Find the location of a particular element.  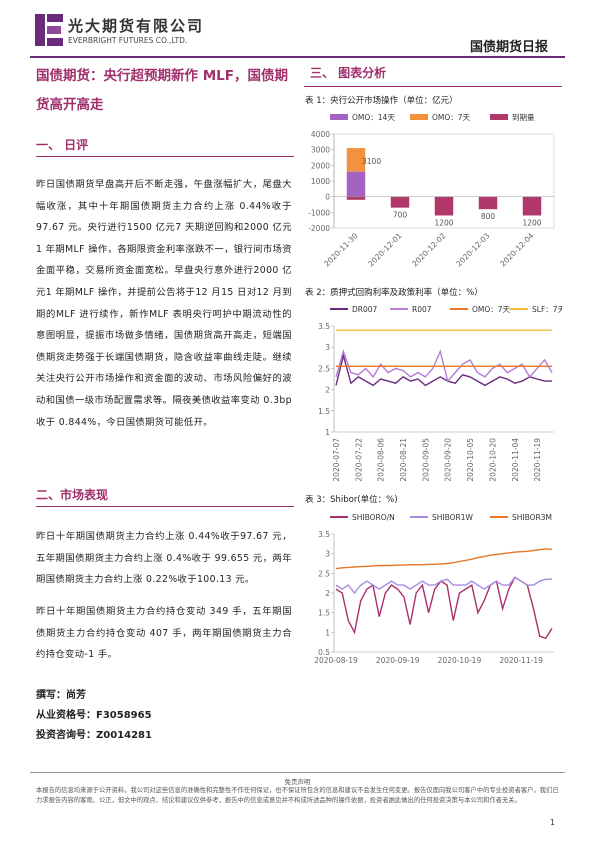

legend-label: SHIBOR3M is located at coordinates (532, 517).